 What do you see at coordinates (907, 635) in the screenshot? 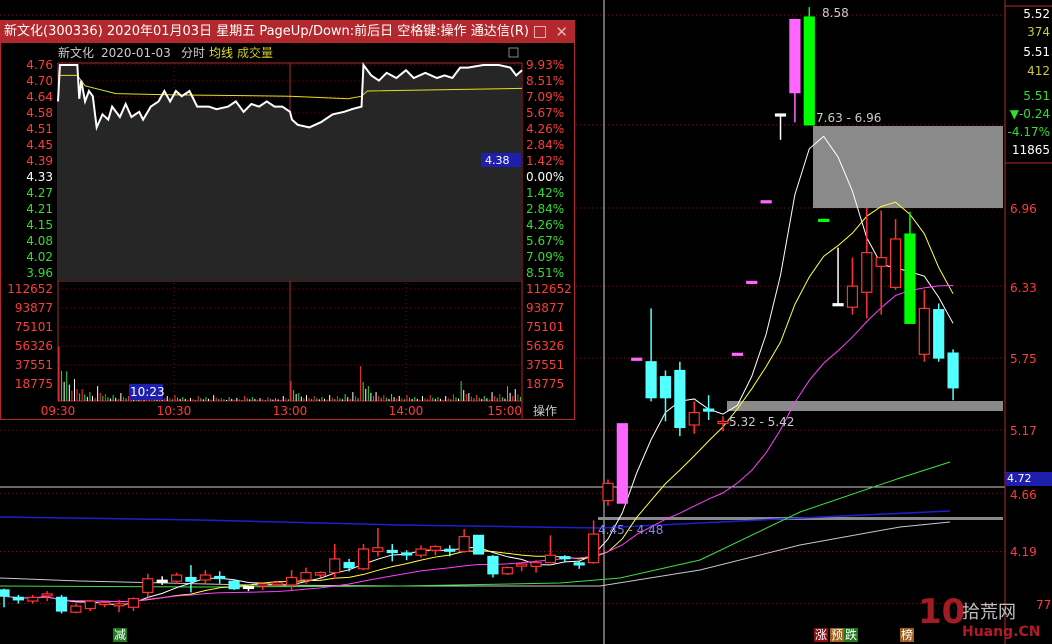
I see `tag-bang: 榜` at bounding box center [907, 635].